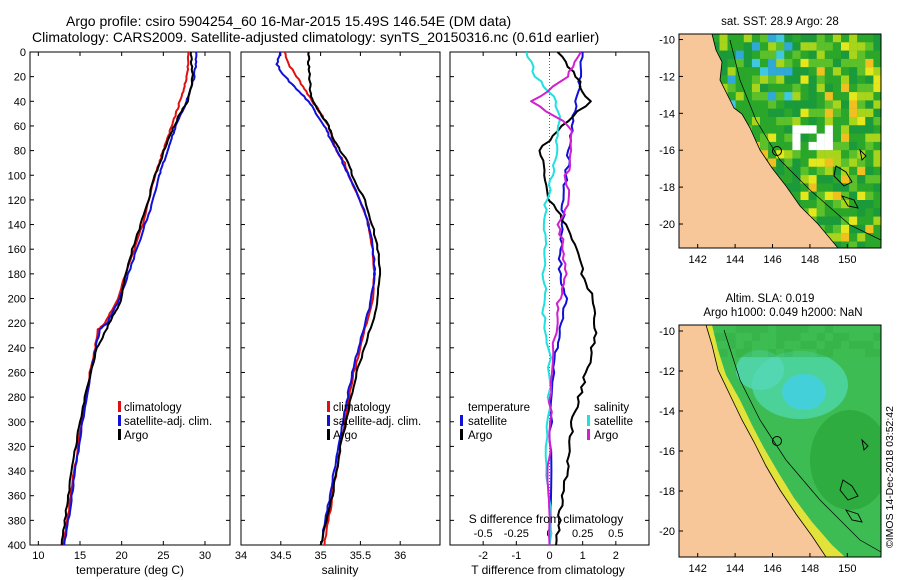 The image size is (900, 580). I want to click on x-tick-label: 35, so click(320, 556).